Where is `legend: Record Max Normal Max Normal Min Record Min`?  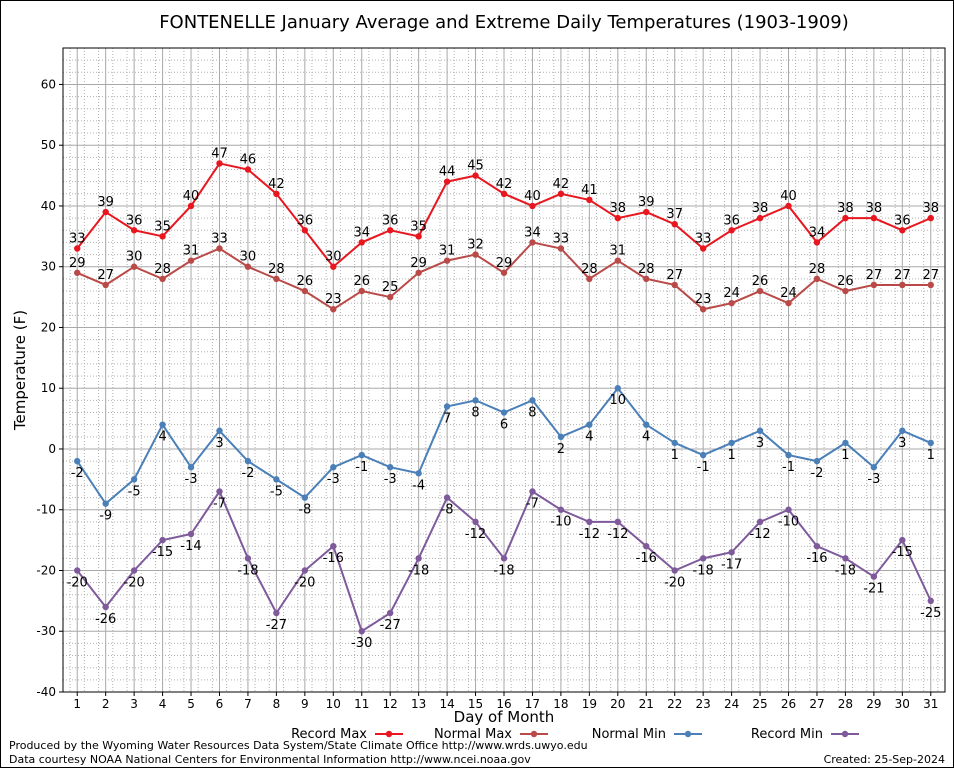
legend: Record Max Normal Max Normal Min Record Min is located at coordinates (575, 734).